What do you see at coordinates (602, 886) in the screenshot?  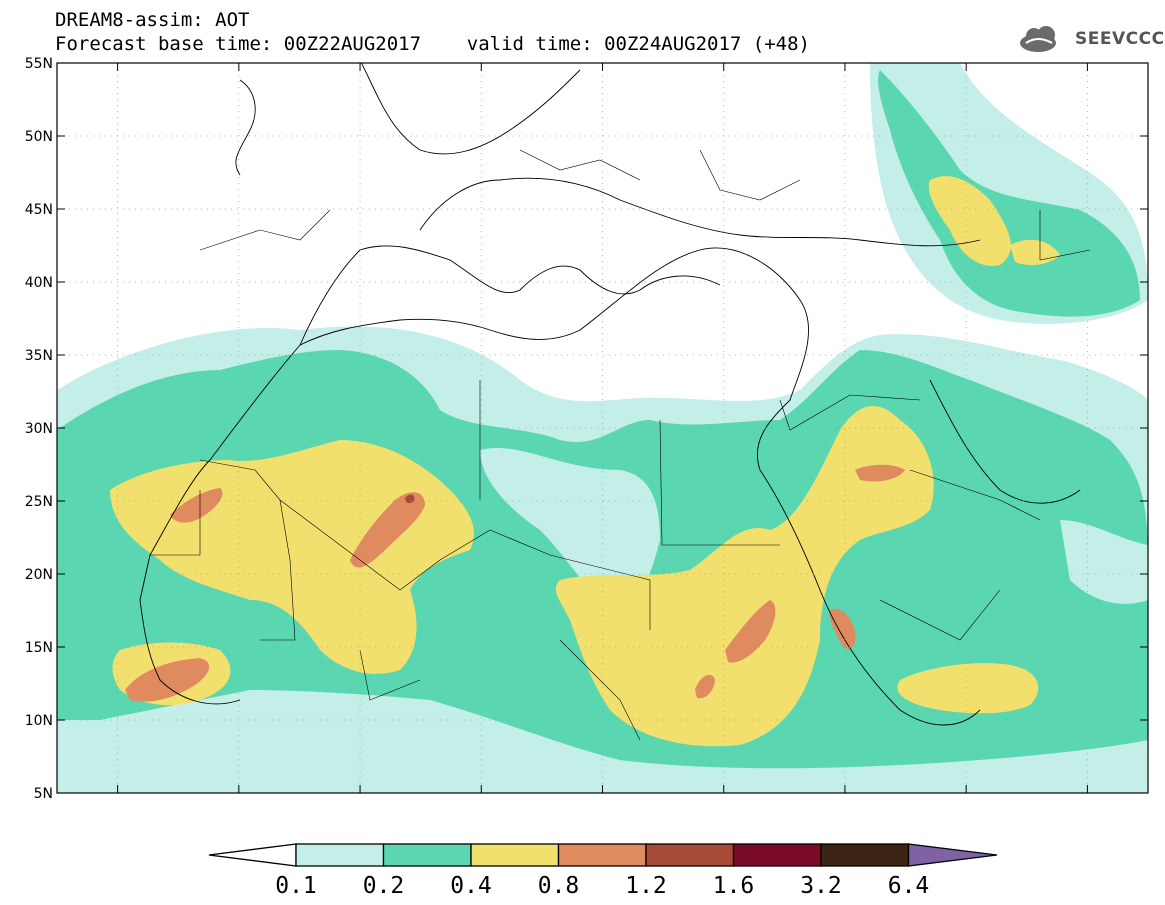 I see `colorbar-labels: 0.1 0.2 0.4 0.8 1.2 1.6 3.2 6.4` at bounding box center [602, 886].